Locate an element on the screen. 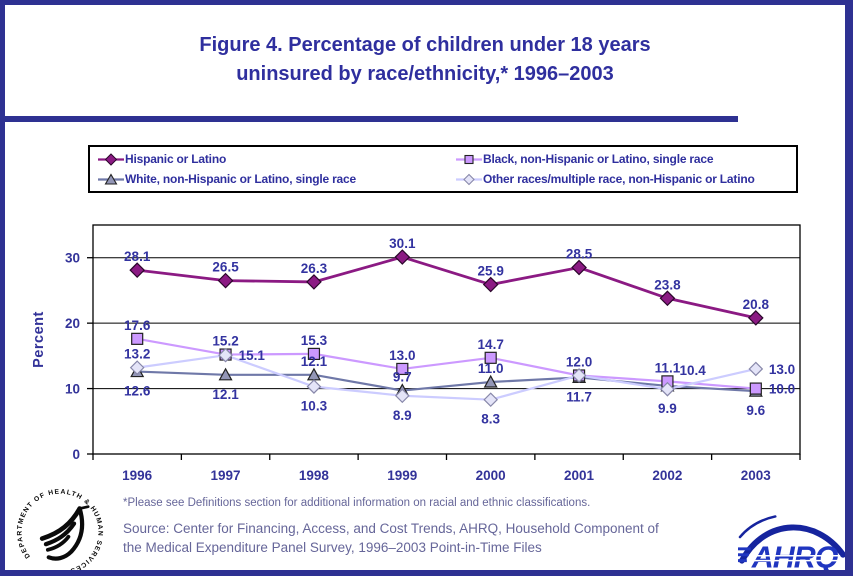  data-label: 15.1 is located at coordinates (252, 355).